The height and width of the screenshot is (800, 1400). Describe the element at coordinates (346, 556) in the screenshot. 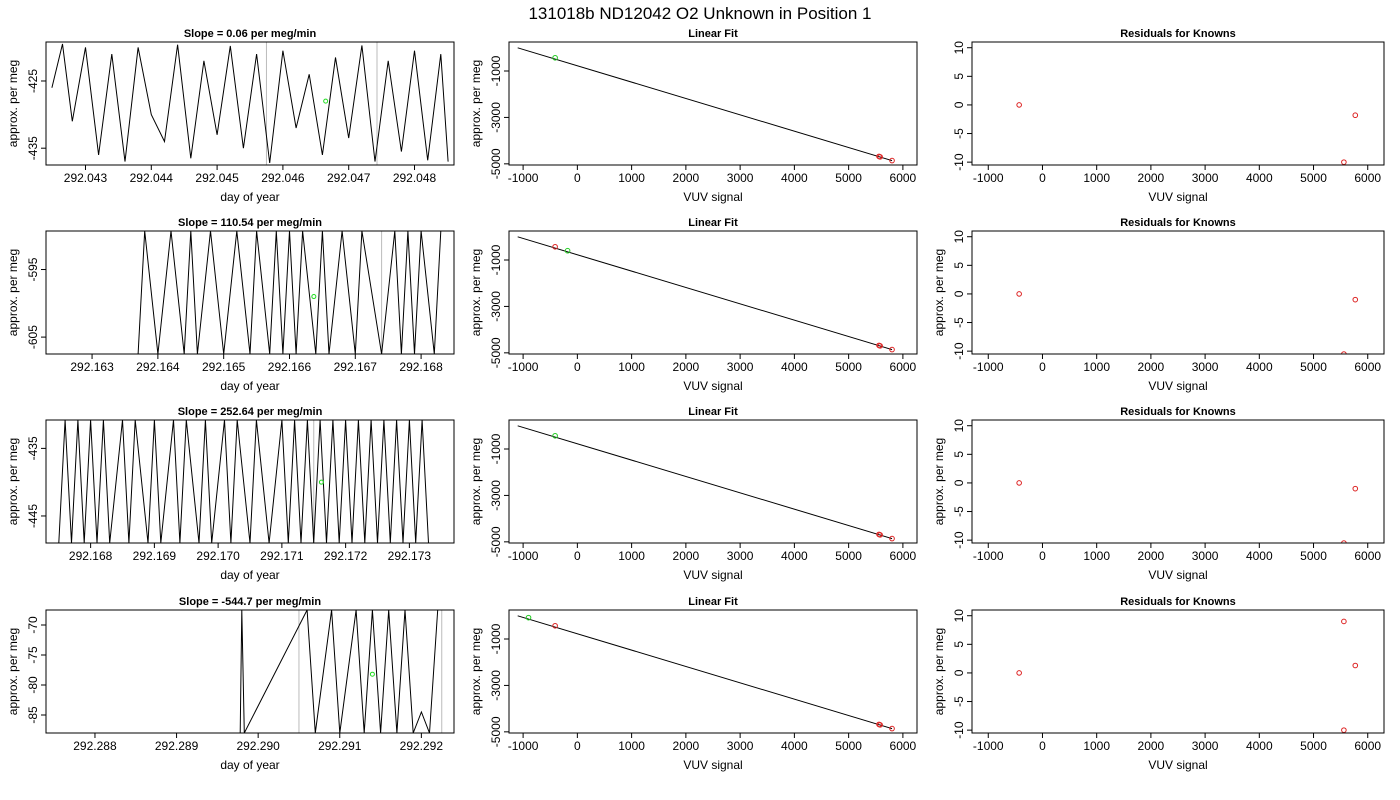

I see `x-tick-label: 292.172` at that location.